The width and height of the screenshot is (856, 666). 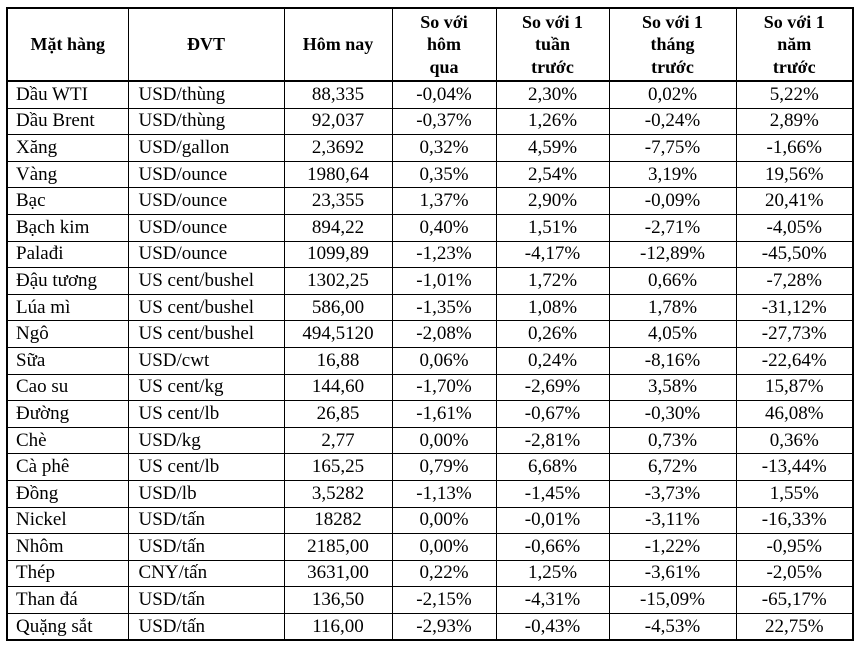 I want to click on unit-cell: USD/cwt, so click(x=206, y=360).